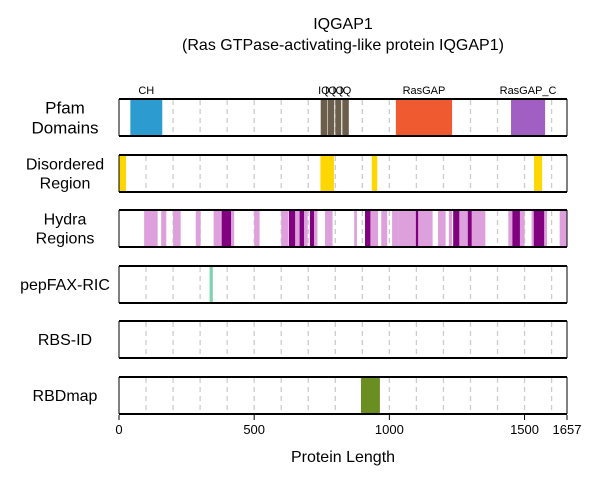 The width and height of the screenshot is (600, 480). Describe the element at coordinates (528, 117) in the screenshot. I see `segment-rasgap-c` at that location.